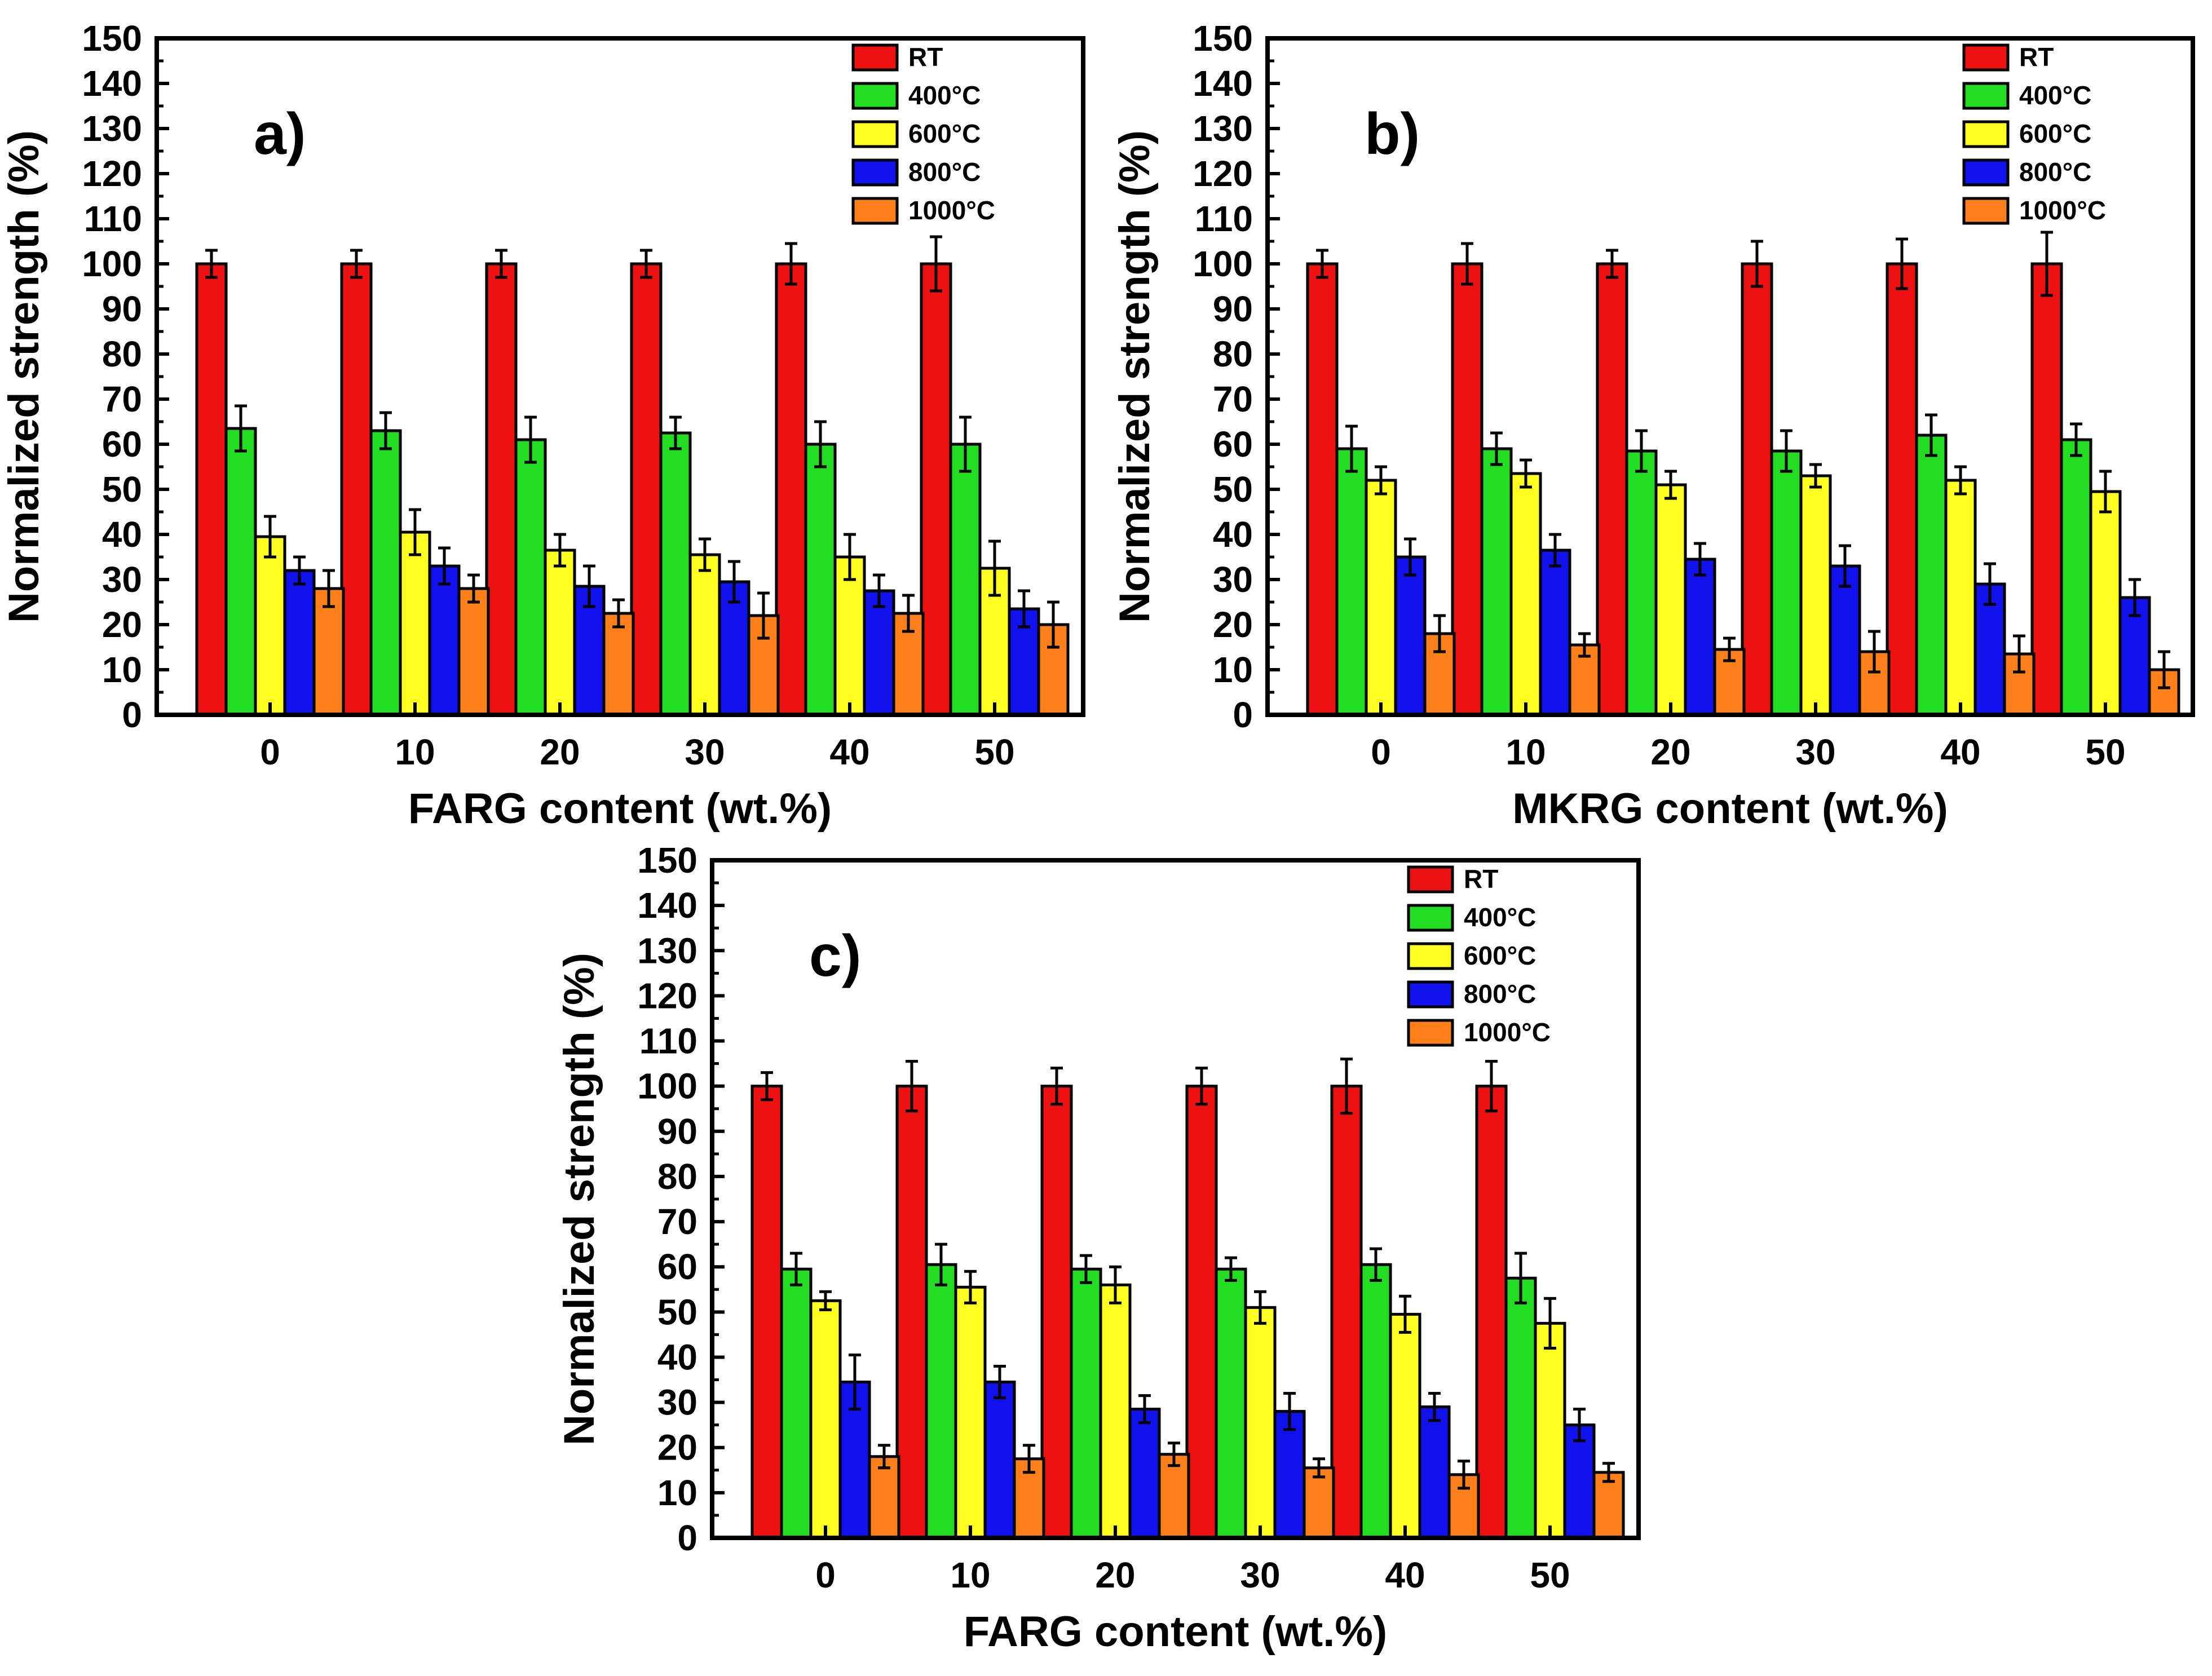 This screenshot has width=2212, height=1676. I want to click on x-axis-title: MKRG content (wt.%), so click(1730, 809).